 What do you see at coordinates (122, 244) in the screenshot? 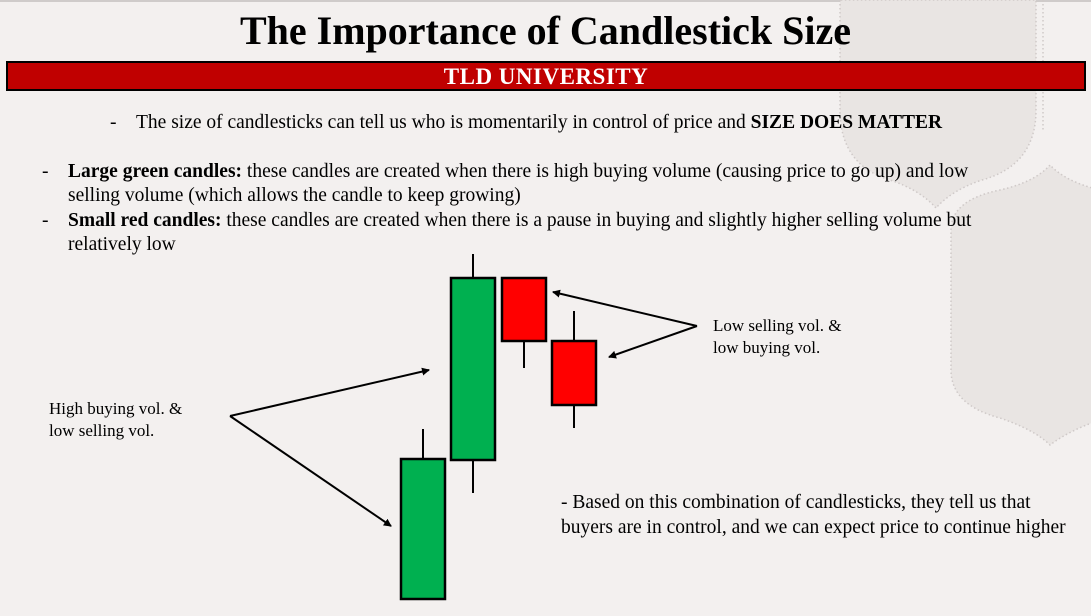
I see `bullet-small-red-line2: relatively low` at bounding box center [122, 244].